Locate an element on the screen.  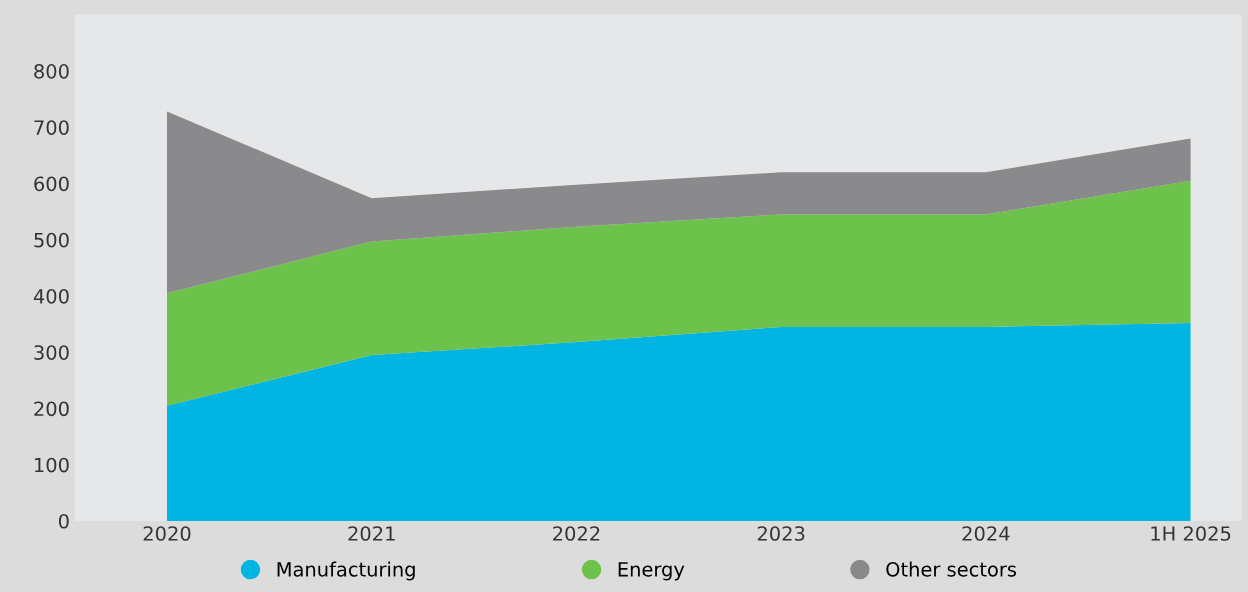
x-tick-label: 2023 is located at coordinates (781, 533).